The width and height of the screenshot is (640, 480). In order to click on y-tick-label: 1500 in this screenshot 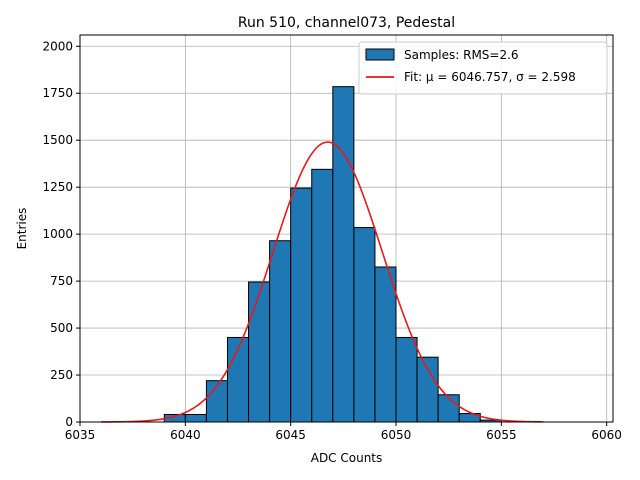, I will do `click(57, 140)`.